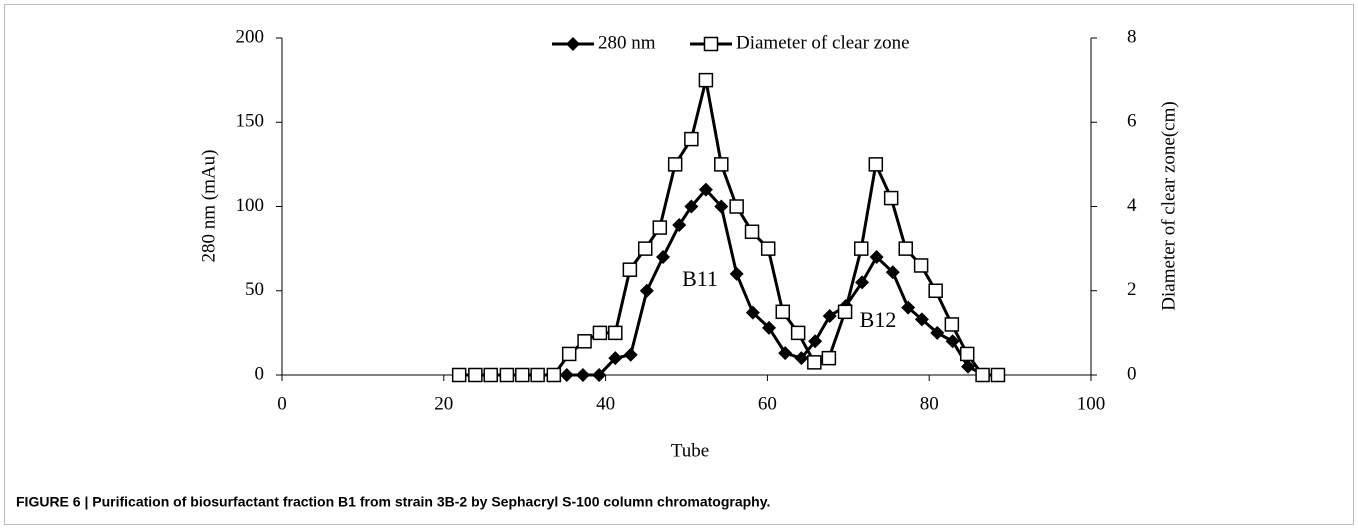  I want to click on y-tick-label: 50, so click(254, 289).